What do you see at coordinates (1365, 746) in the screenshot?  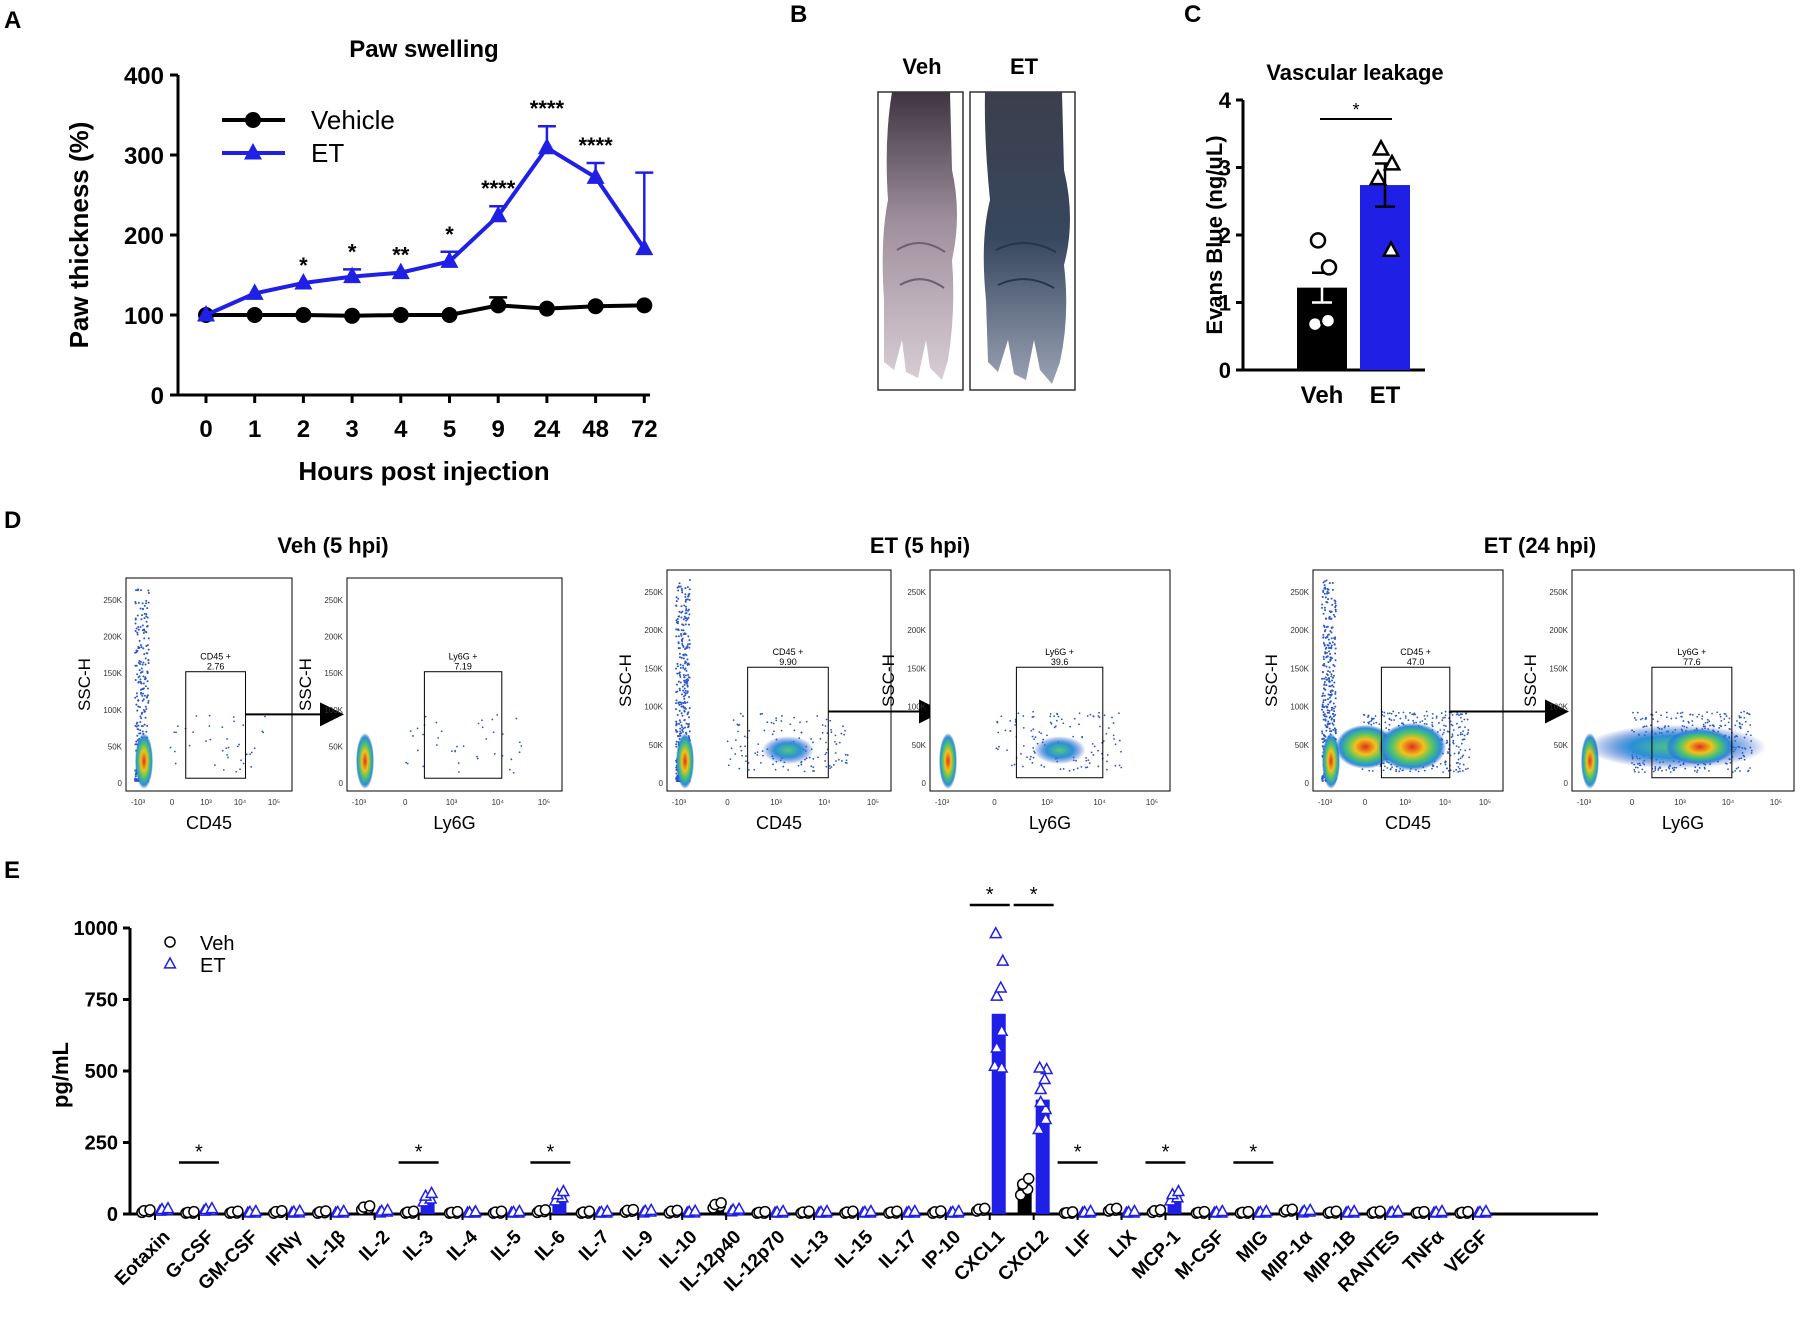 I see `event-density-cluster` at bounding box center [1365, 746].